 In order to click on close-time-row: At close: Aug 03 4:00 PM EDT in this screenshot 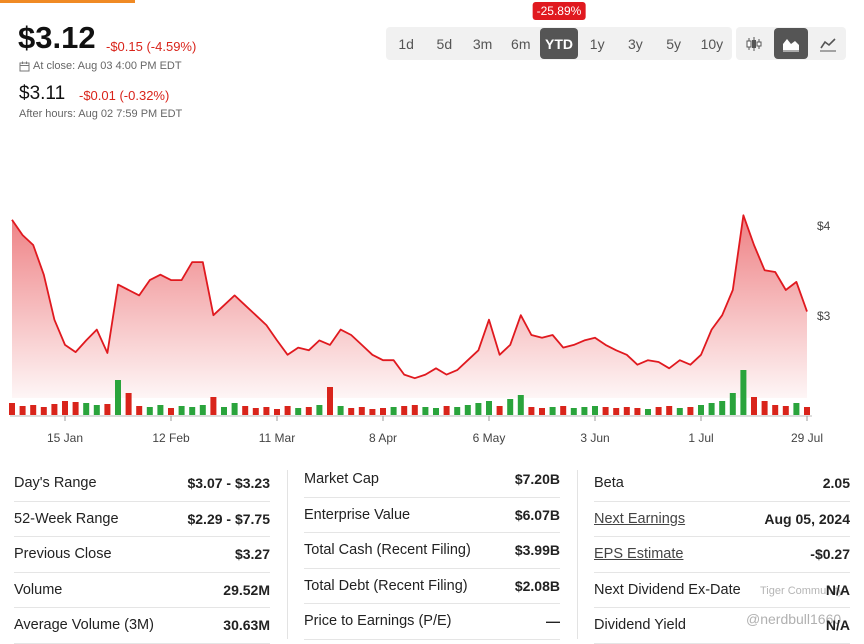, I will do `click(100, 66)`.